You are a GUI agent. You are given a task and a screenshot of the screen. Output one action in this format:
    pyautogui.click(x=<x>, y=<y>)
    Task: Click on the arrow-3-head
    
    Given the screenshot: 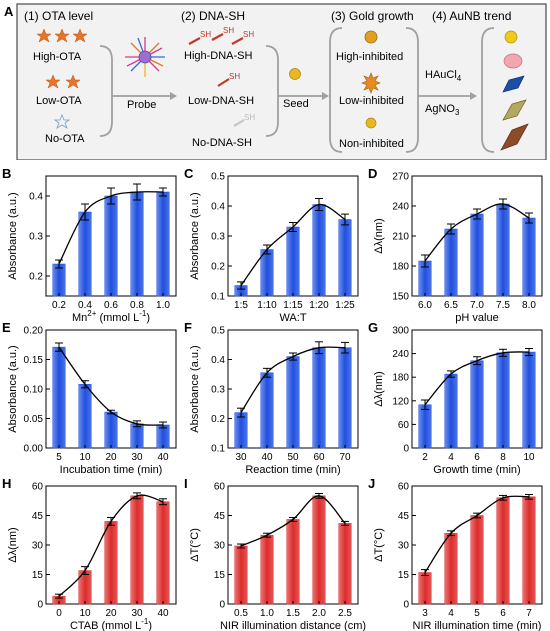 What is the action you would take?
    pyautogui.click(x=473, y=96)
    